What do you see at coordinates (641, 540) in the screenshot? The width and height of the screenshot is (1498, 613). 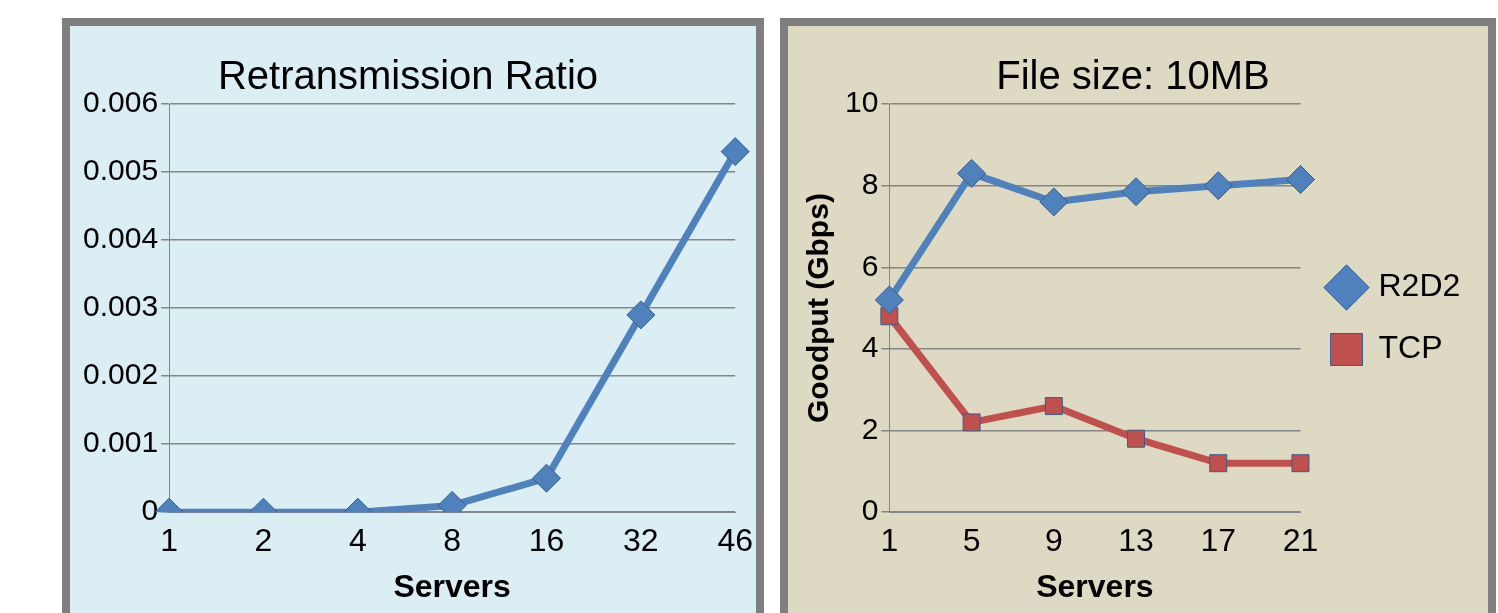 I see `x-tick-label: 32` at bounding box center [641, 540].